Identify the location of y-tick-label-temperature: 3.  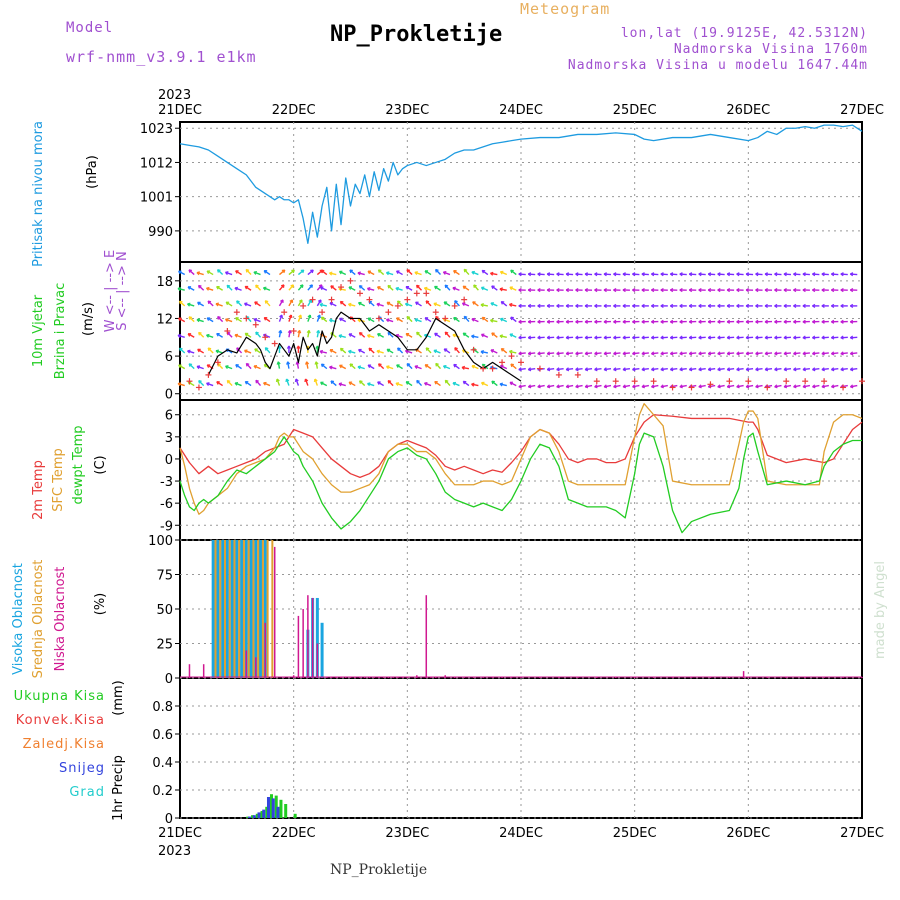
(169, 438).